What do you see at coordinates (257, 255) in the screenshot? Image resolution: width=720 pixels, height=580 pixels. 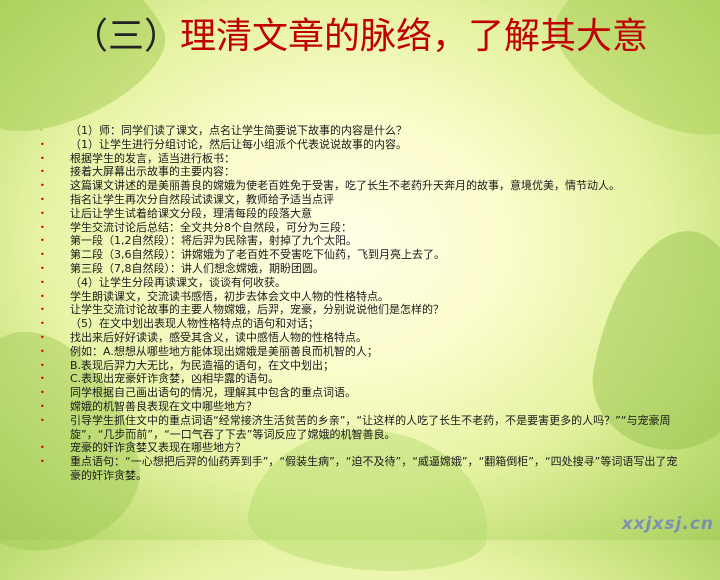 I see `list-item-text: 第二段（3,6自然段）：讲嫦娥为了老百姓不受害吃下仙药，飞到月亮上去了。` at bounding box center [257, 255].